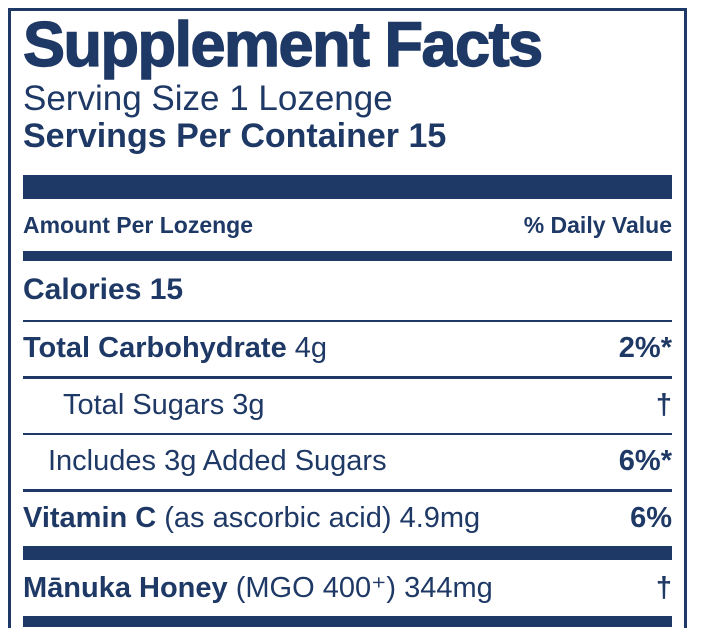 The image size is (702, 628). I want to click on nutrient-name-bold: Vitamin C, so click(90, 517).